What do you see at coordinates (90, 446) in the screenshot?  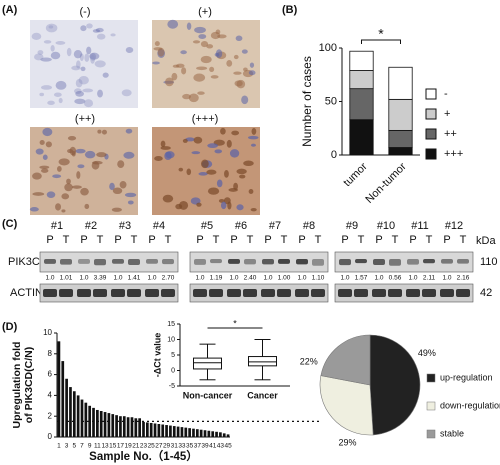 I see `x-tick-label: 9` at bounding box center [90, 446].